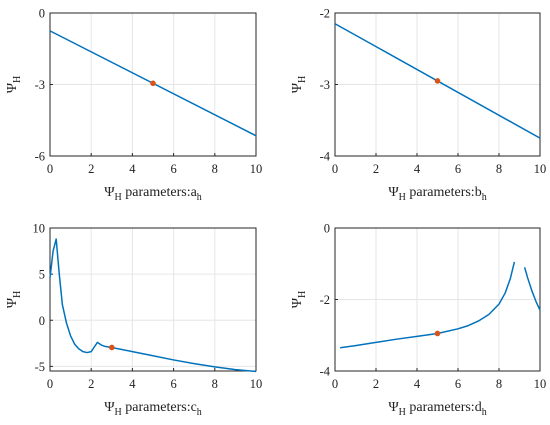  Describe the element at coordinates (153, 194) in the screenshot. I see `x-axis-label: ΨH parameters:ah` at that location.